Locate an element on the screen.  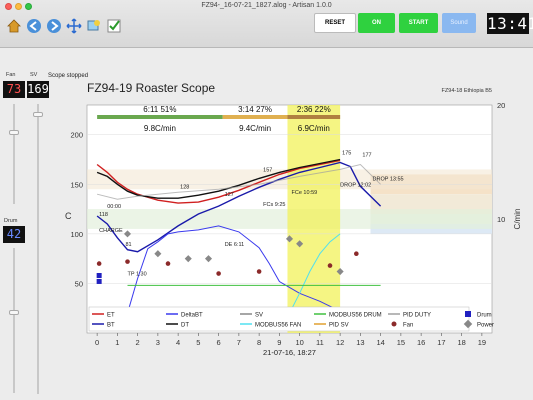
legend-label: BT is located at coordinates (111, 326).